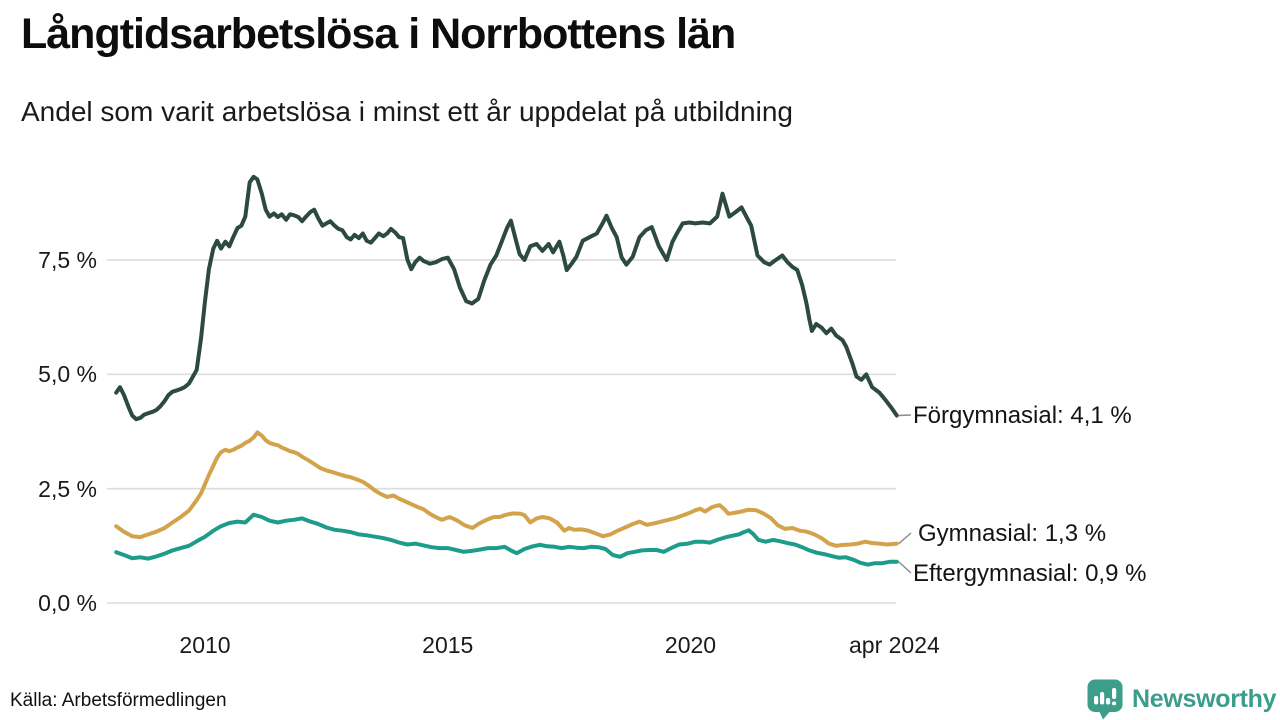 The image size is (1280, 720). What do you see at coordinates (506, 489) in the screenshot?
I see `series-line-gymnasial` at bounding box center [506, 489].